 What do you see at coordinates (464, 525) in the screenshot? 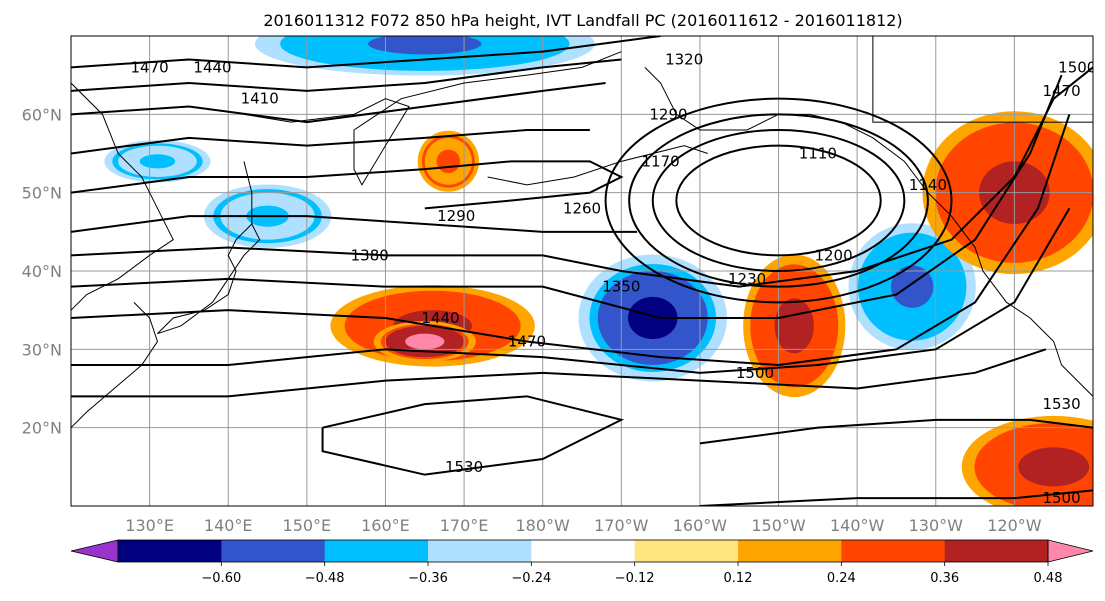
I see `lon-tick-label: 170°E` at bounding box center [464, 525].